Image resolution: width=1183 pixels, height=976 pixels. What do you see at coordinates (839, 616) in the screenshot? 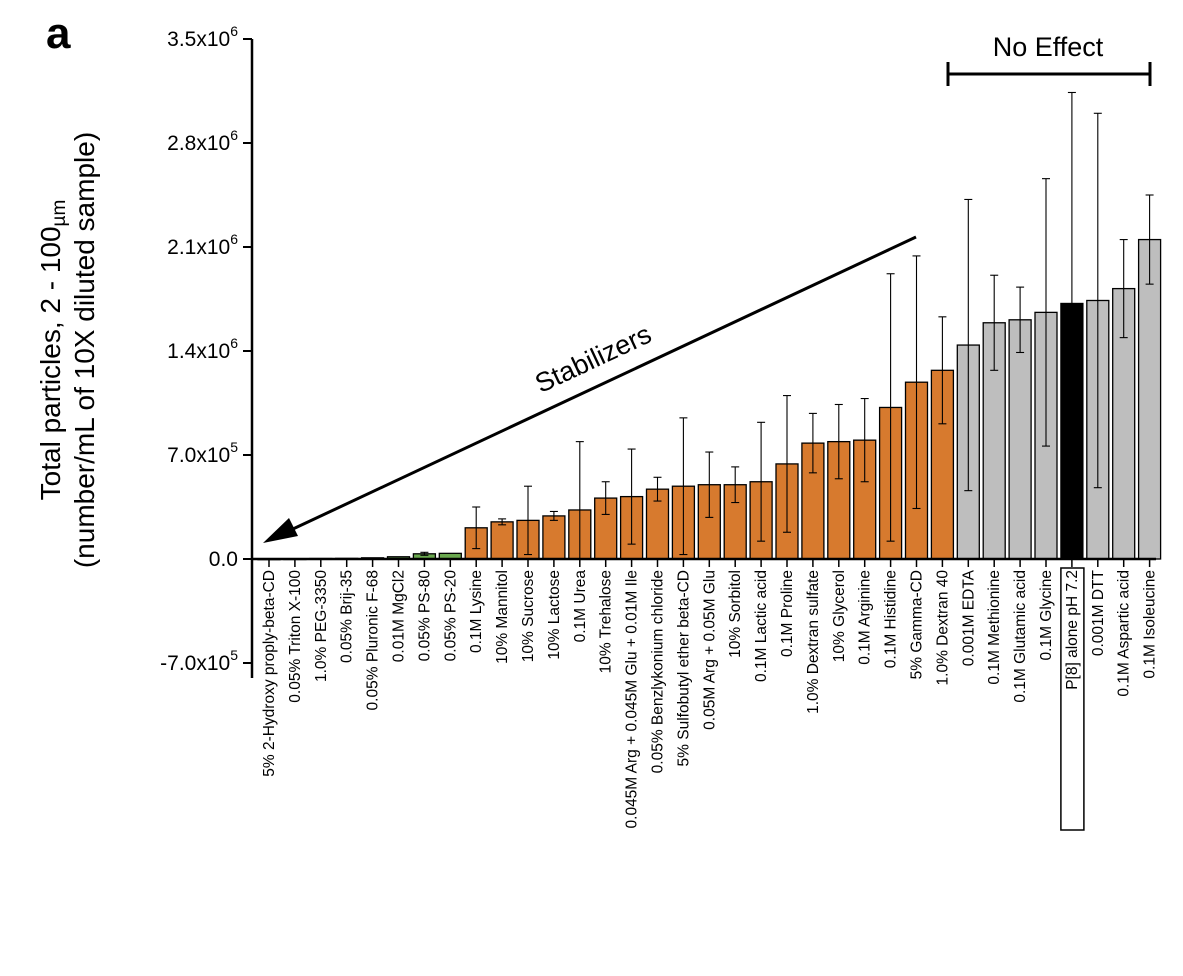
I see `x-tick-label: 10% Glycerol` at bounding box center [839, 616].